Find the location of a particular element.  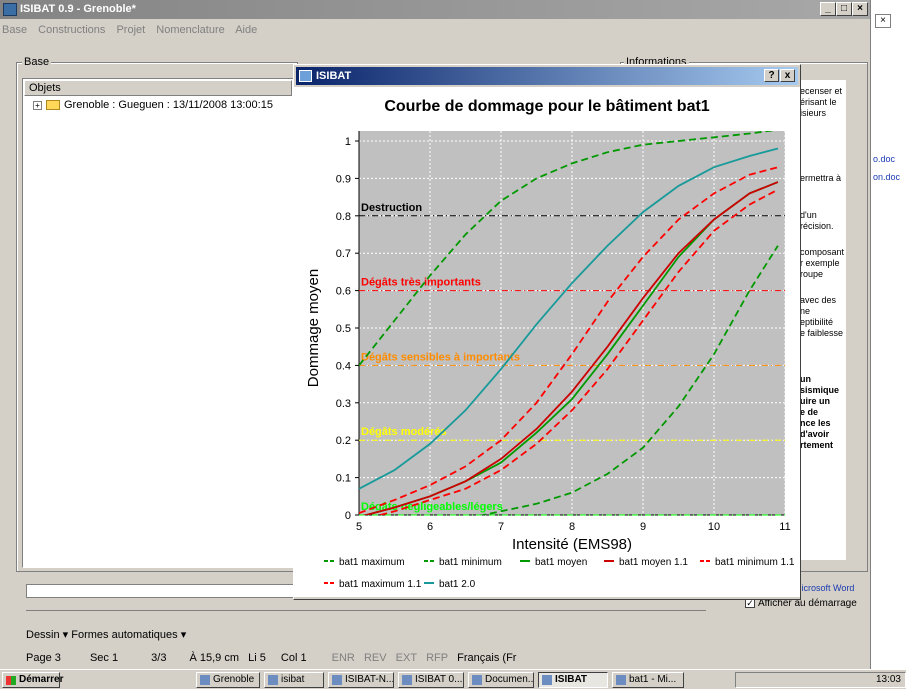

bg-close-icon: × is located at coordinates (883, 21).